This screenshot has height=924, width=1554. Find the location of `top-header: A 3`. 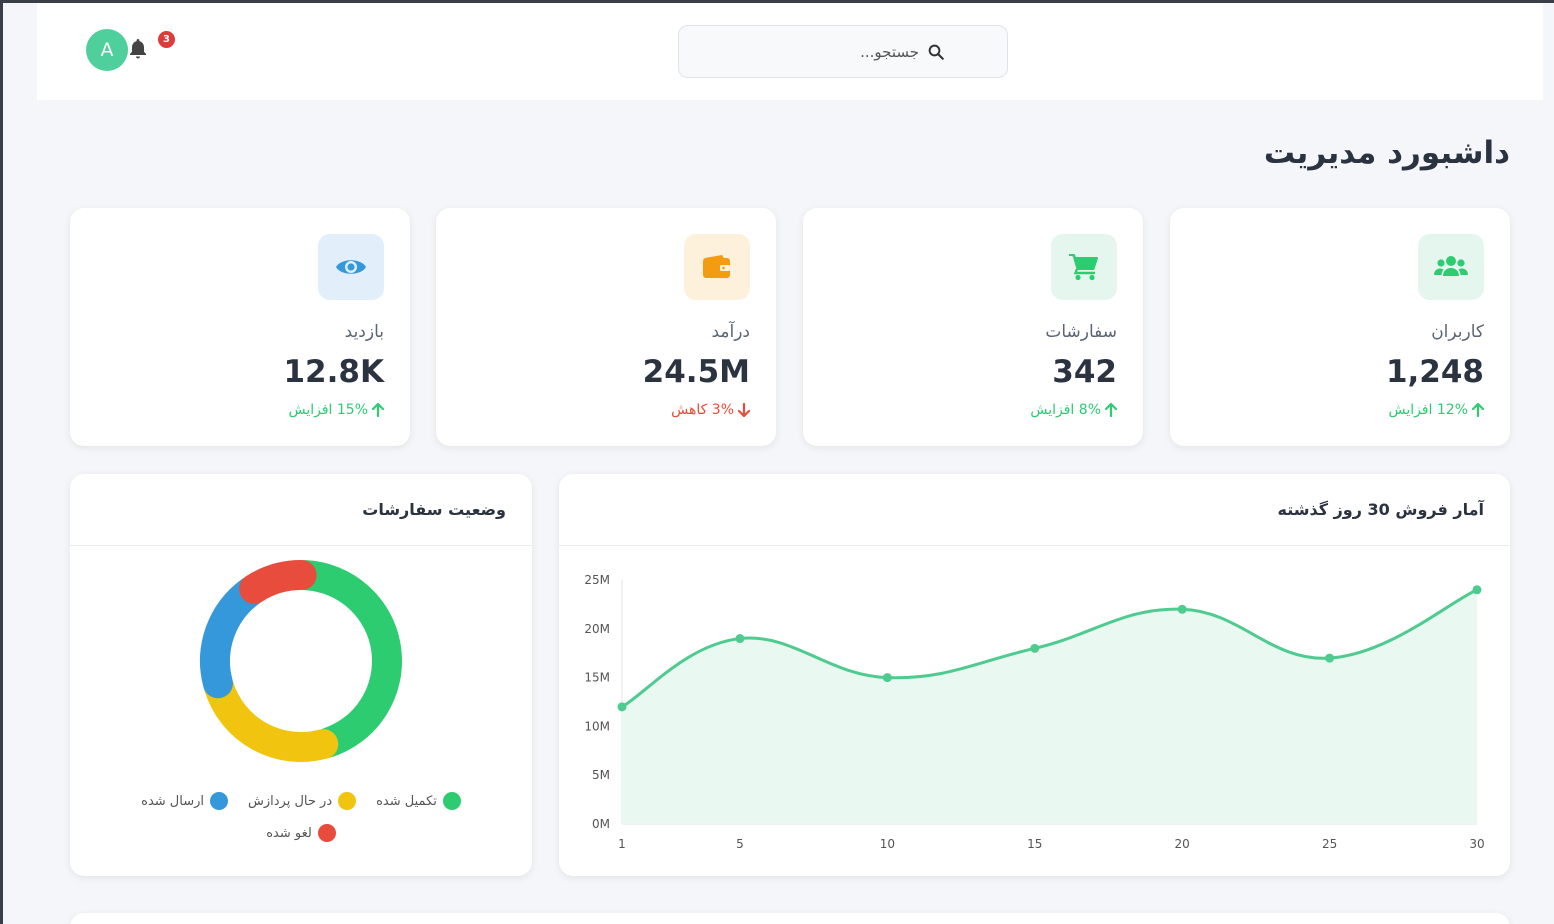

top-header: A 3 is located at coordinates (790, 51).